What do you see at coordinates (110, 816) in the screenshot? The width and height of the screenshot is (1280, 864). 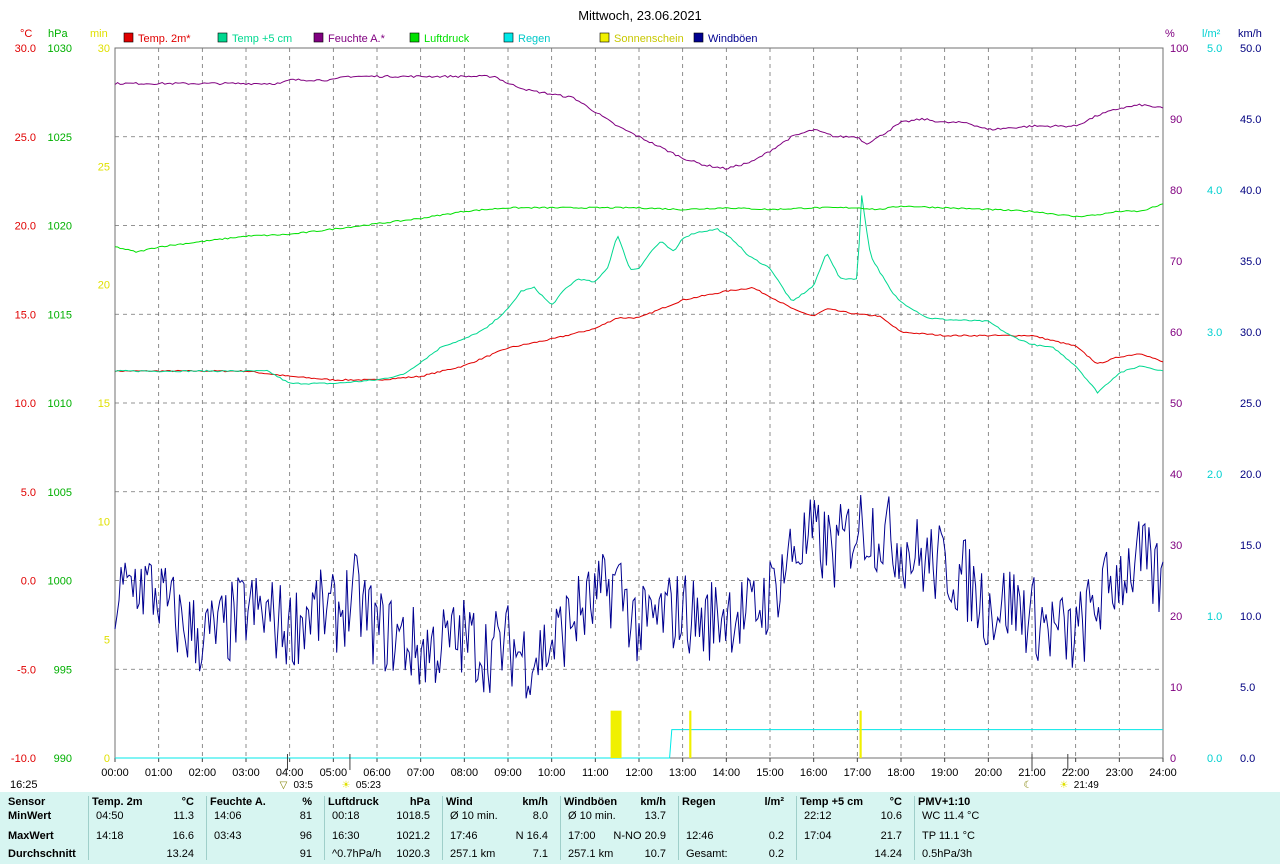 I see `stat-time: 04:50` at bounding box center [110, 816].